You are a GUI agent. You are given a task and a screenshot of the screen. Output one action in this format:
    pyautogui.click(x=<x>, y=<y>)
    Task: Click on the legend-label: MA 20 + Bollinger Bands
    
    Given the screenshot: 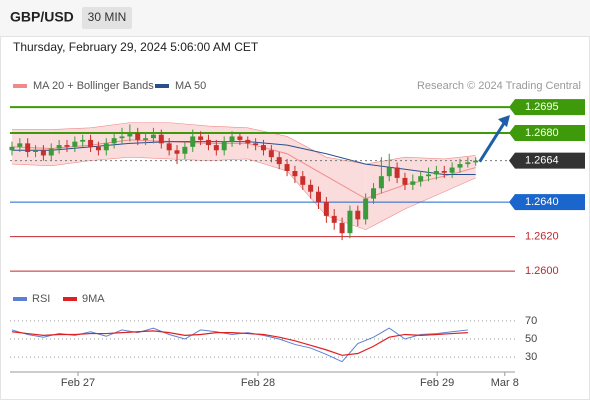 What is the action you would take?
    pyautogui.click(x=93, y=86)
    